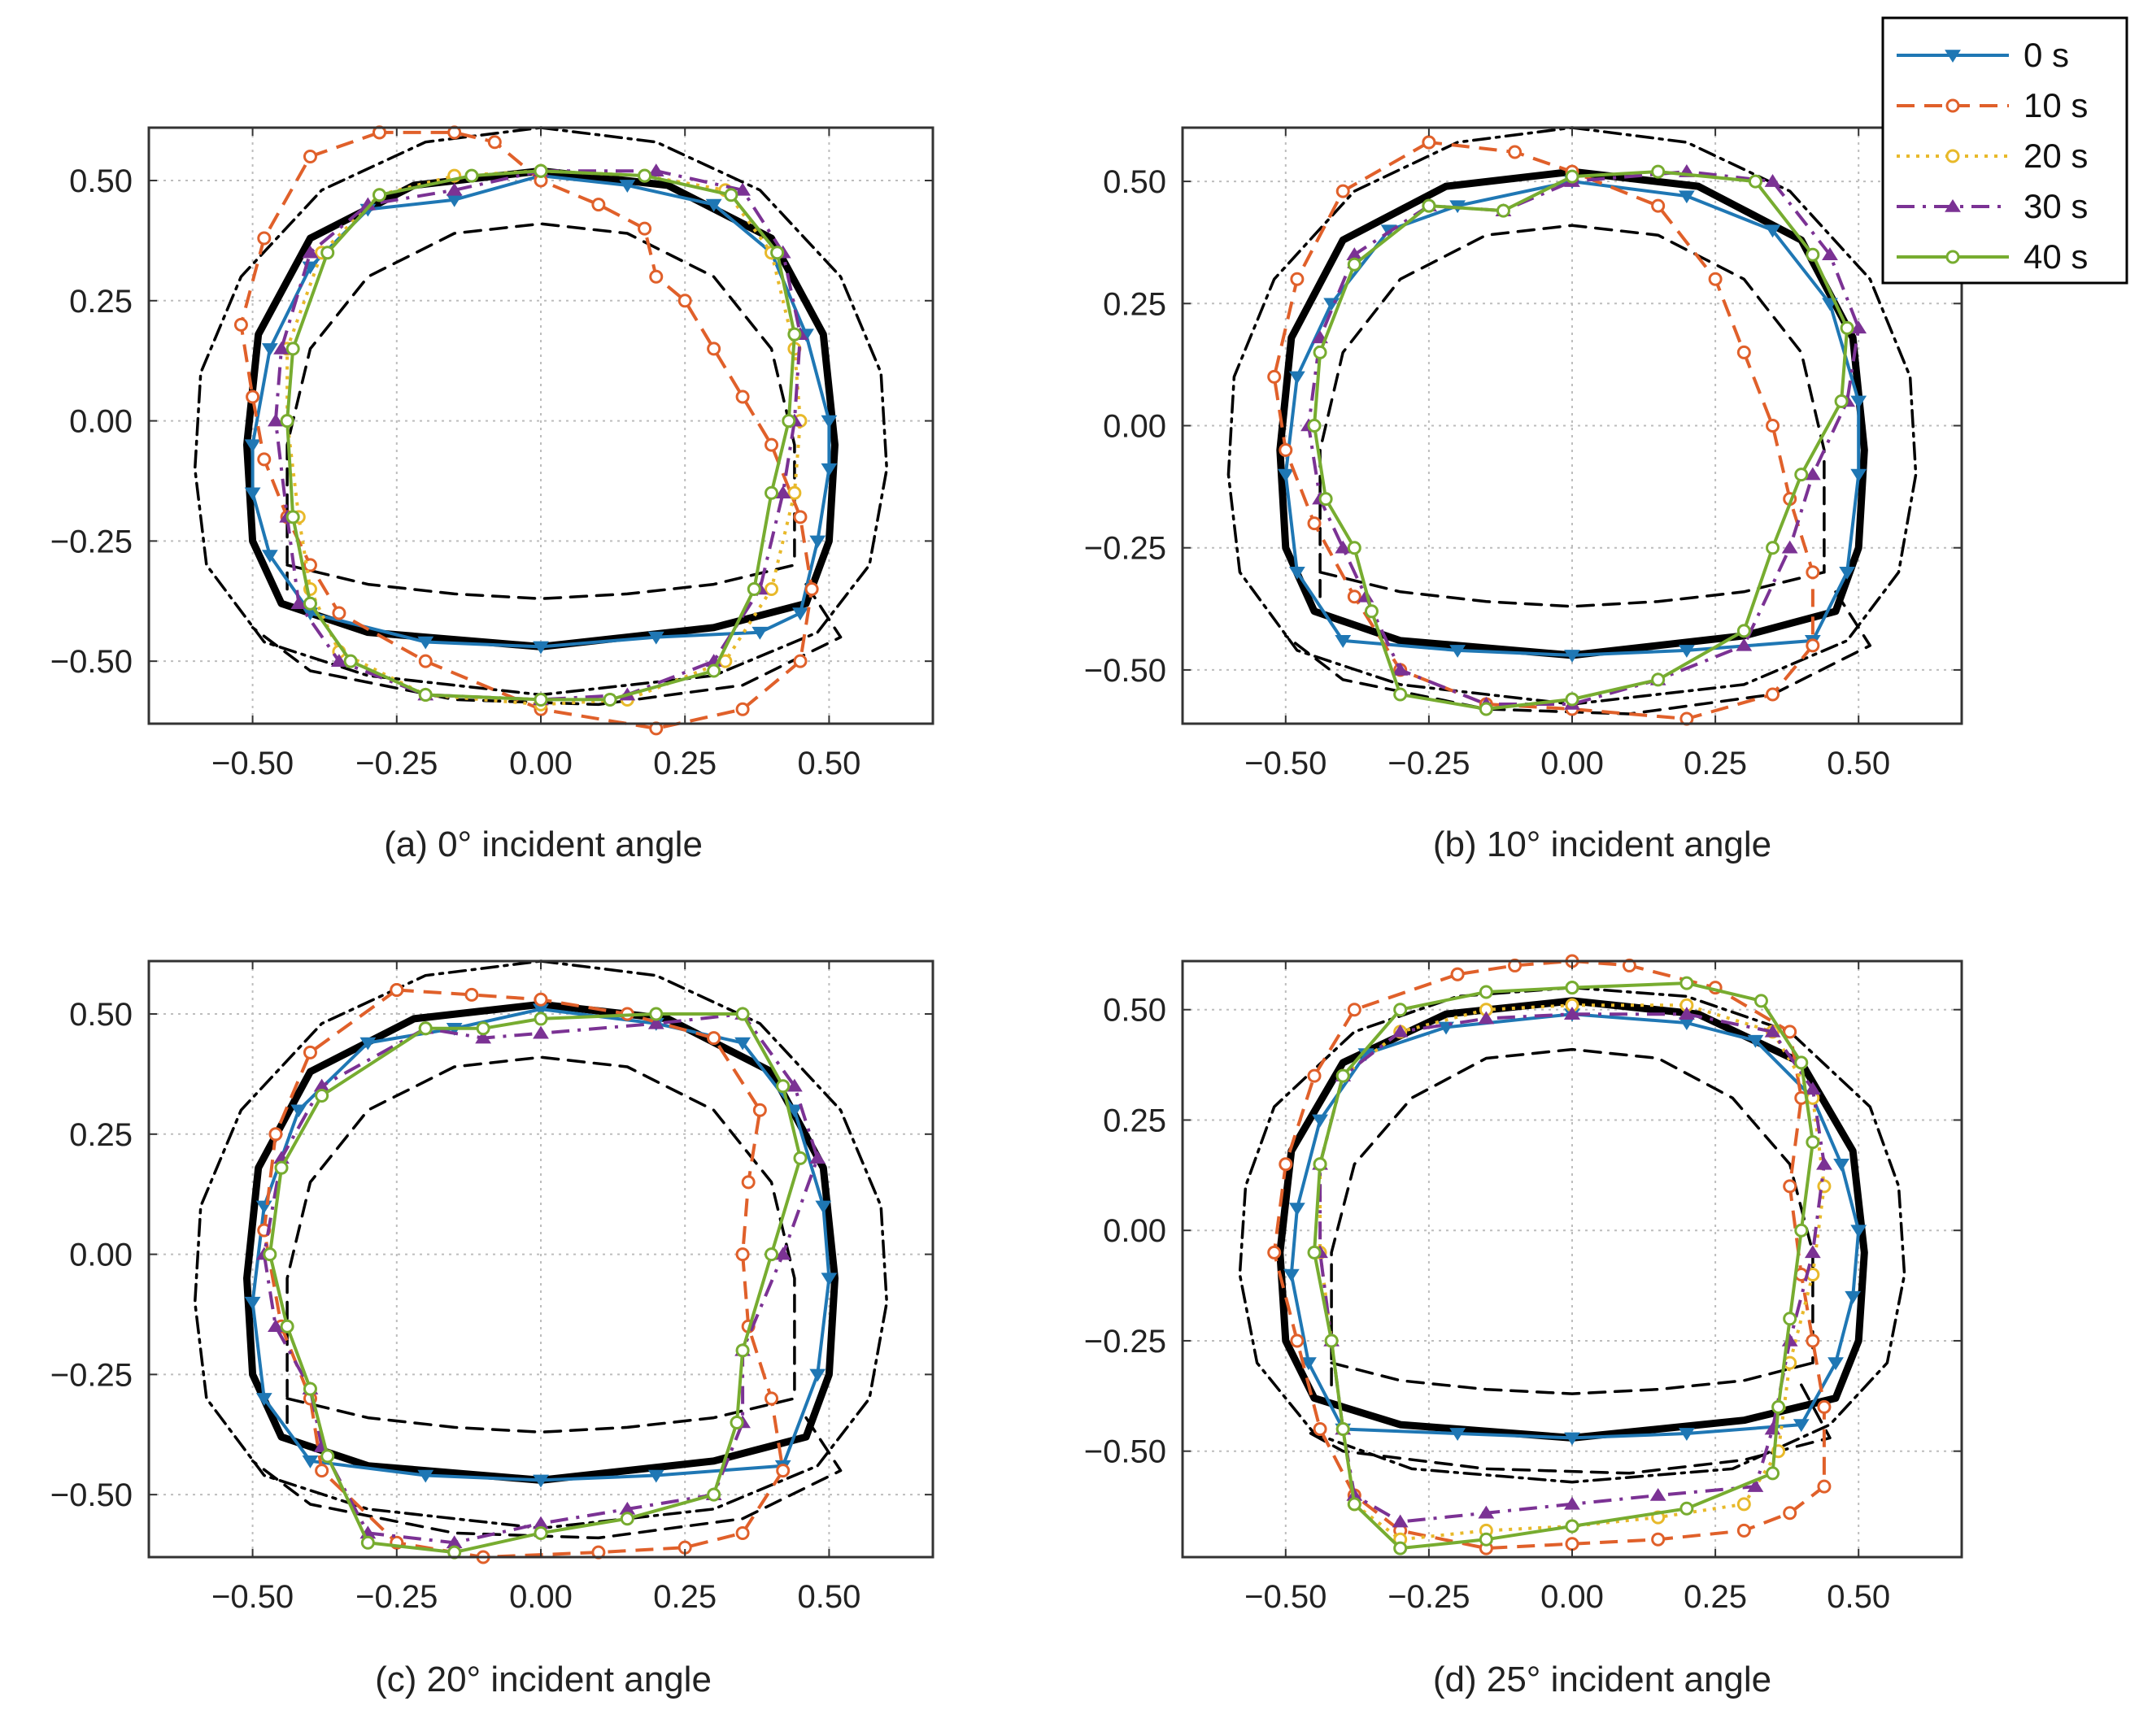 This screenshot has height=1736, width=2139. What do you see at coordinates (1125, 671) in the screenshot?
I see `y-tick-label-0: −0.50` at bounding box center [1125, 671].